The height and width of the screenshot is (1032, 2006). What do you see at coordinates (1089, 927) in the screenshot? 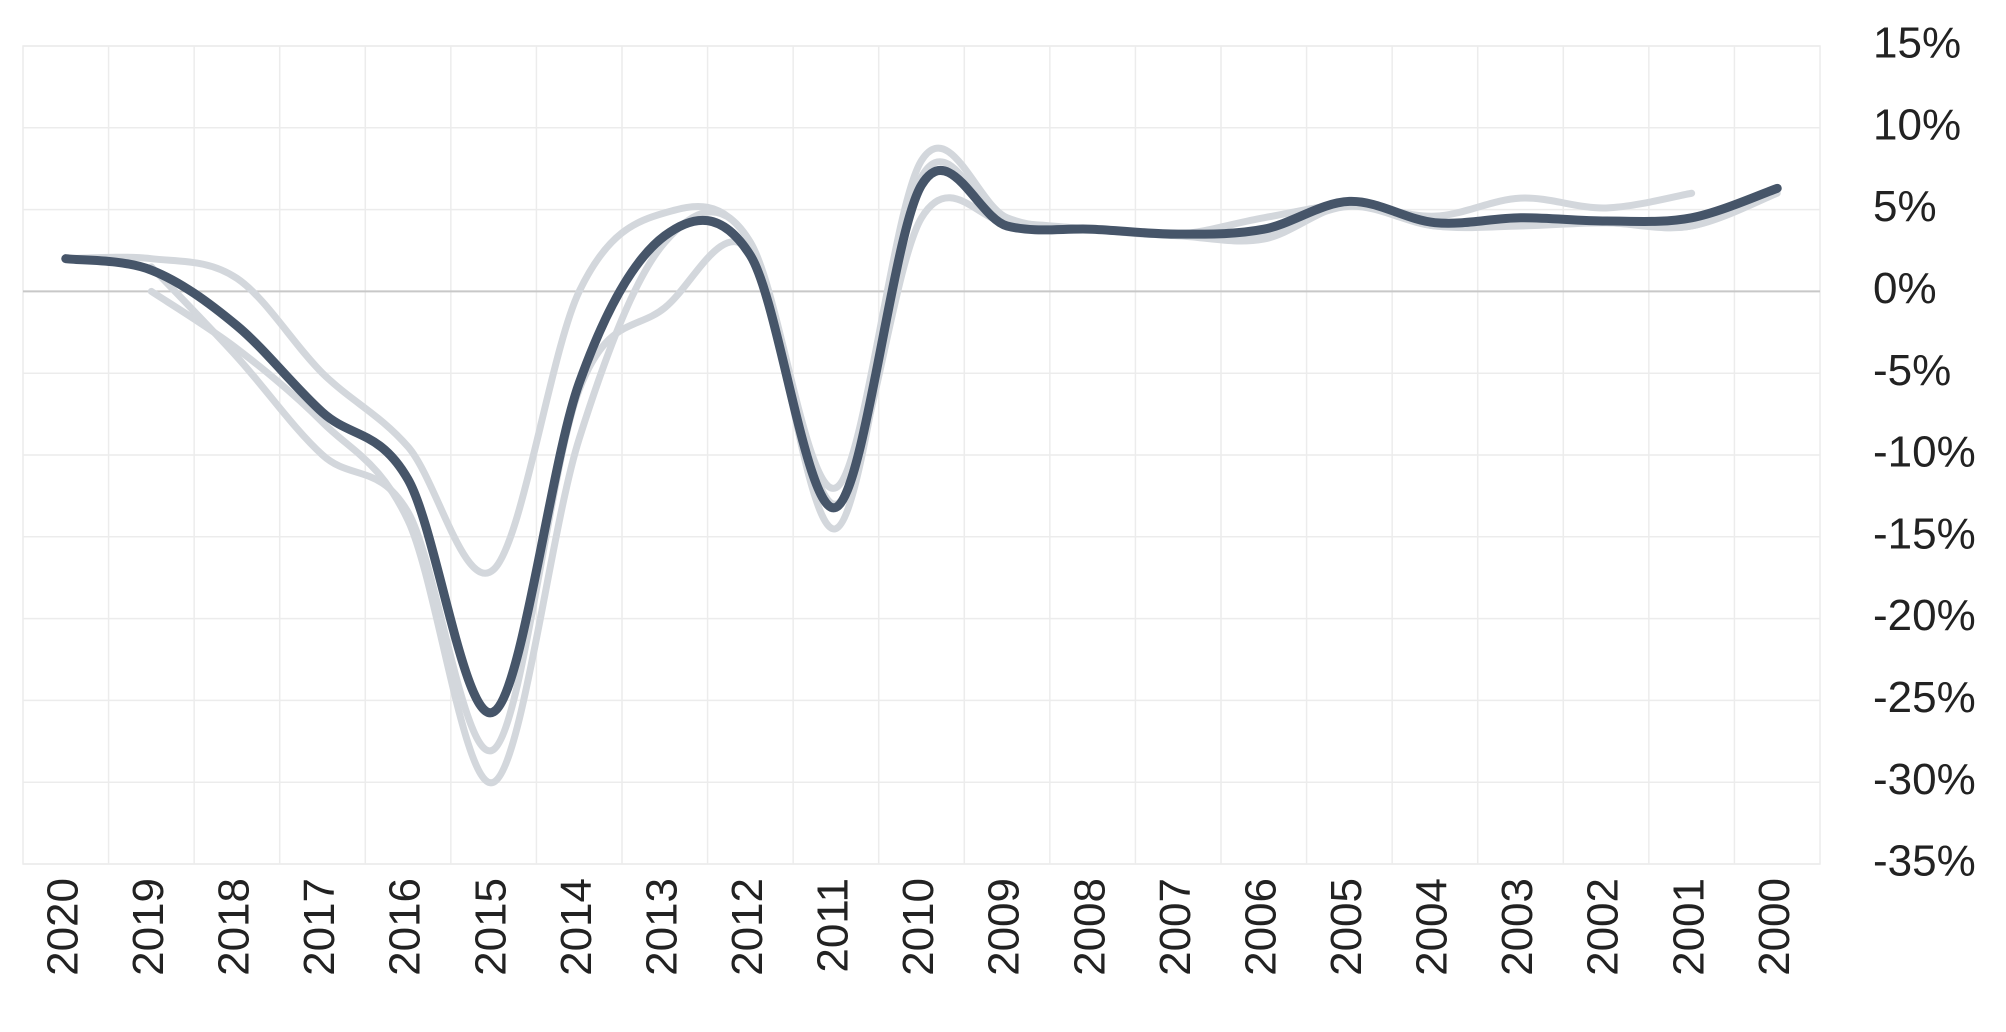
I see `x-tick-label: 2008` at bounding box center [1089, 927].